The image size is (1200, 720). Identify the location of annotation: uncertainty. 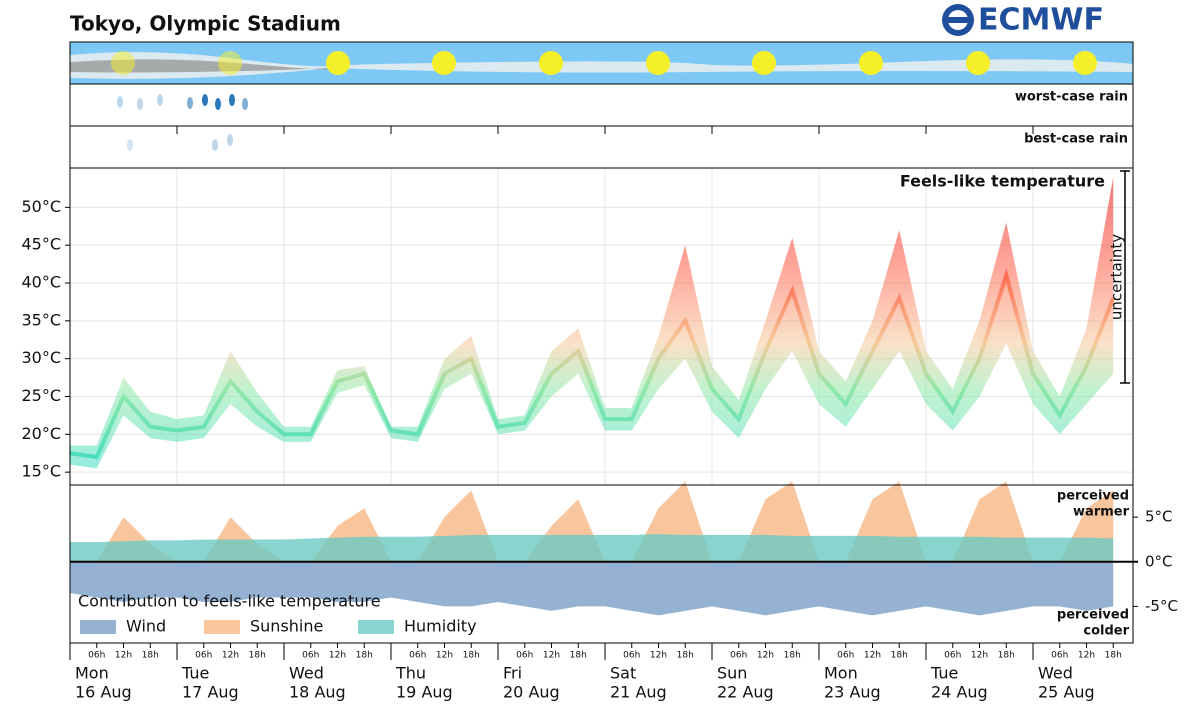
(1117, 277).